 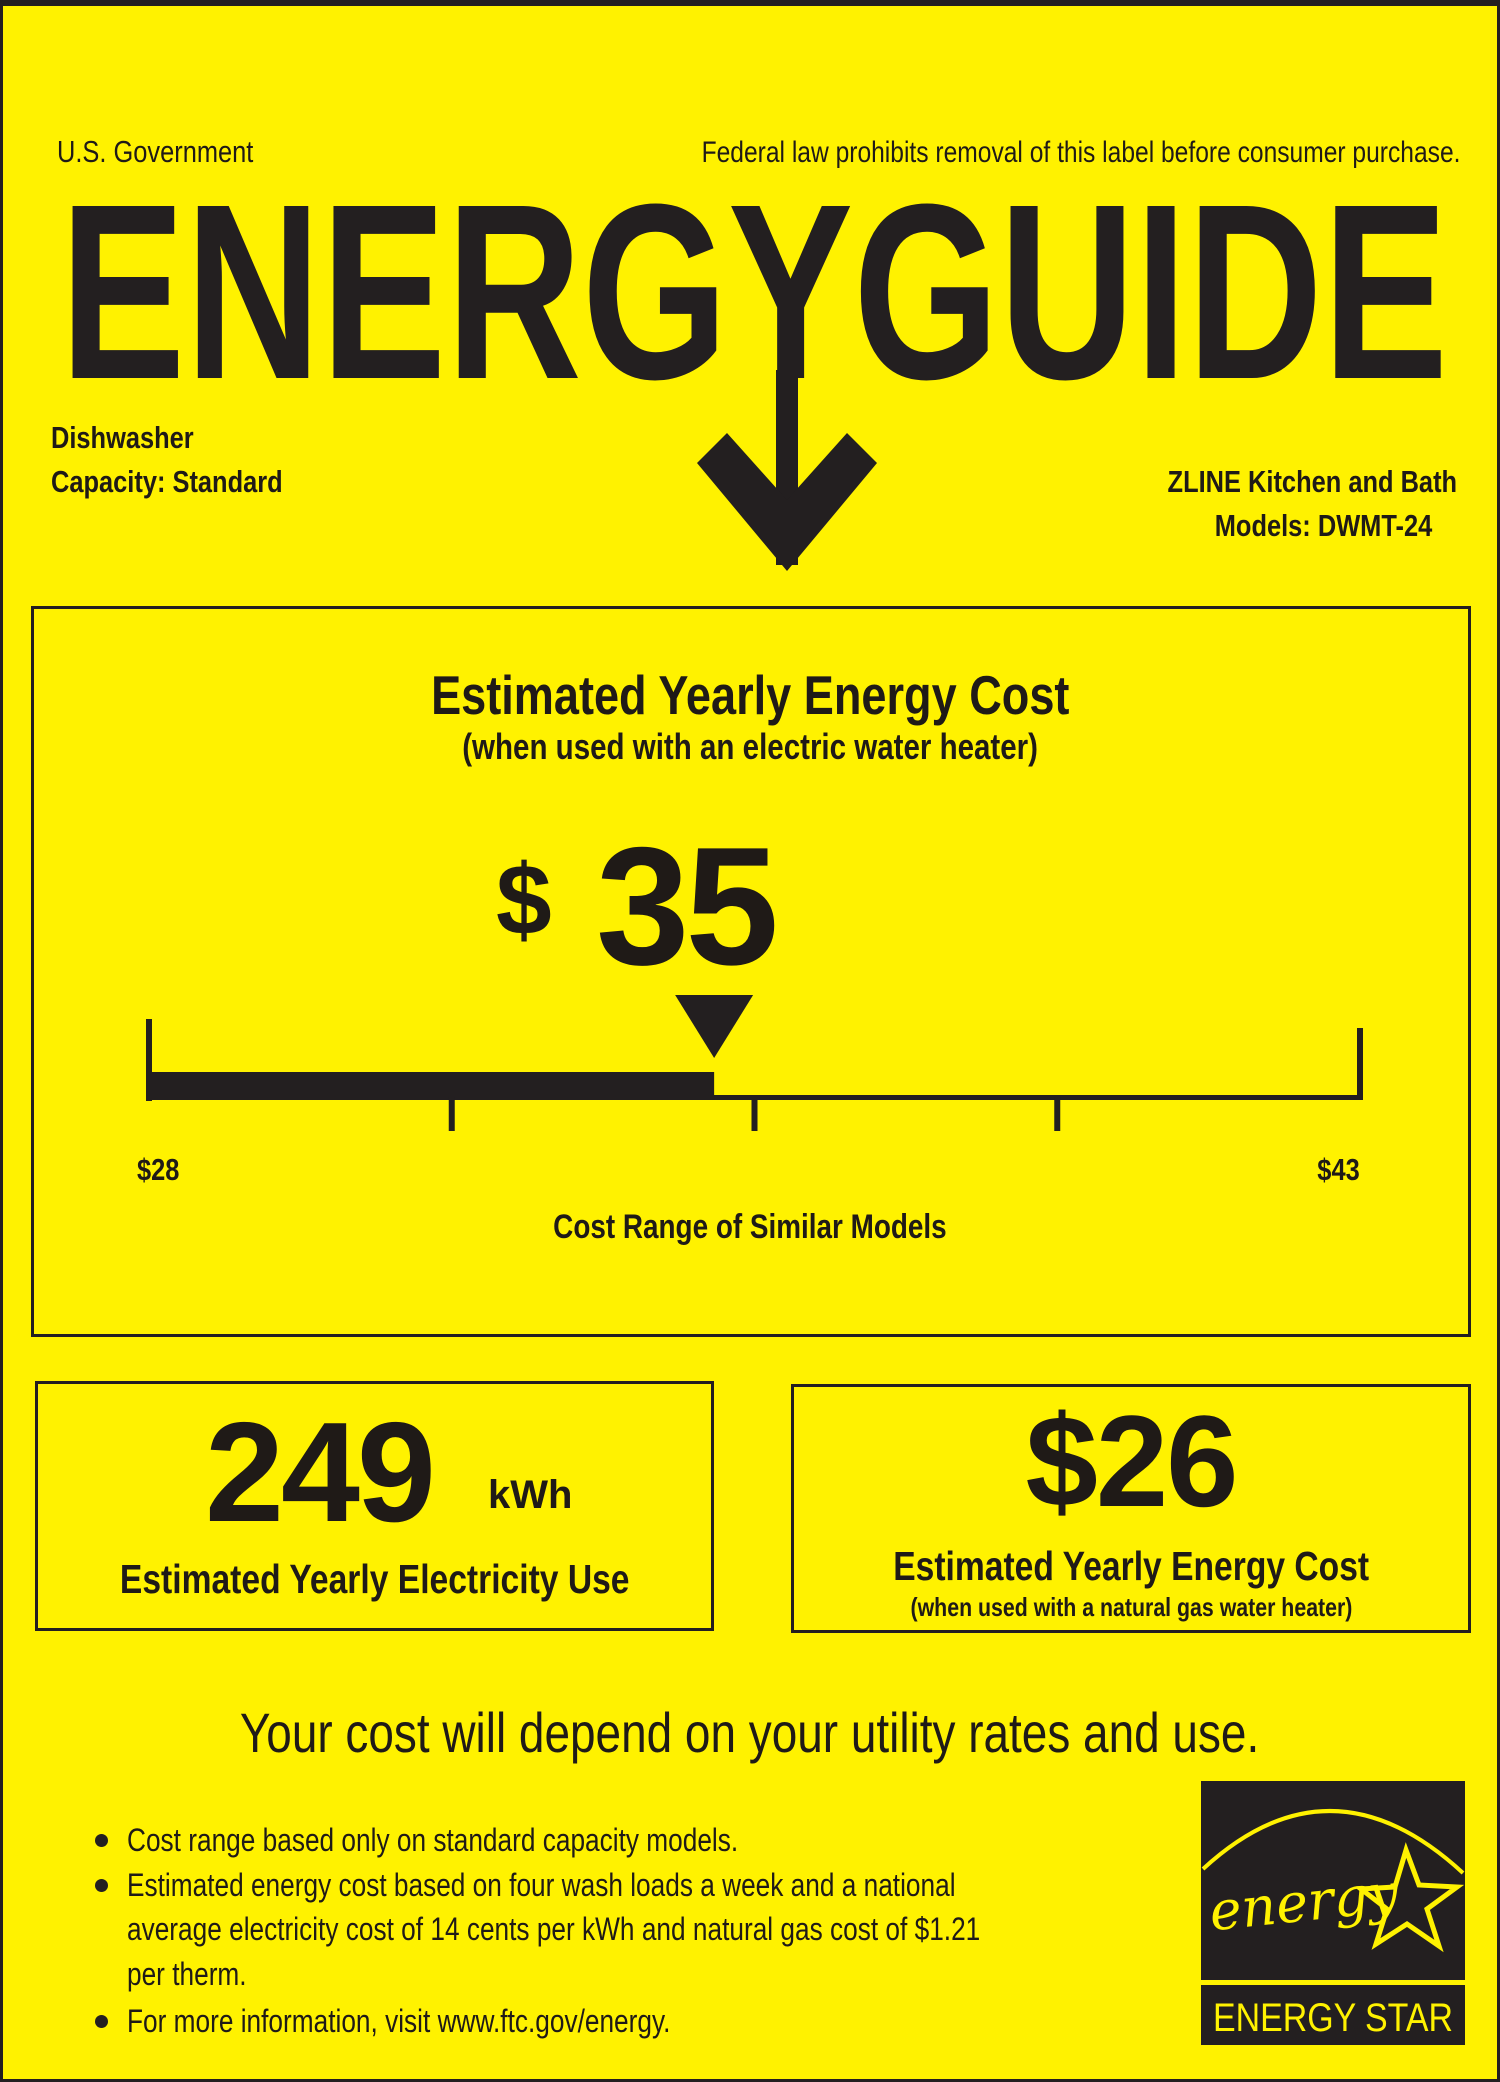 What do you see at coordinates (158, 1169) in the screenshot?
I see `range-min-label: $28` at bounding box center [158, 1169].